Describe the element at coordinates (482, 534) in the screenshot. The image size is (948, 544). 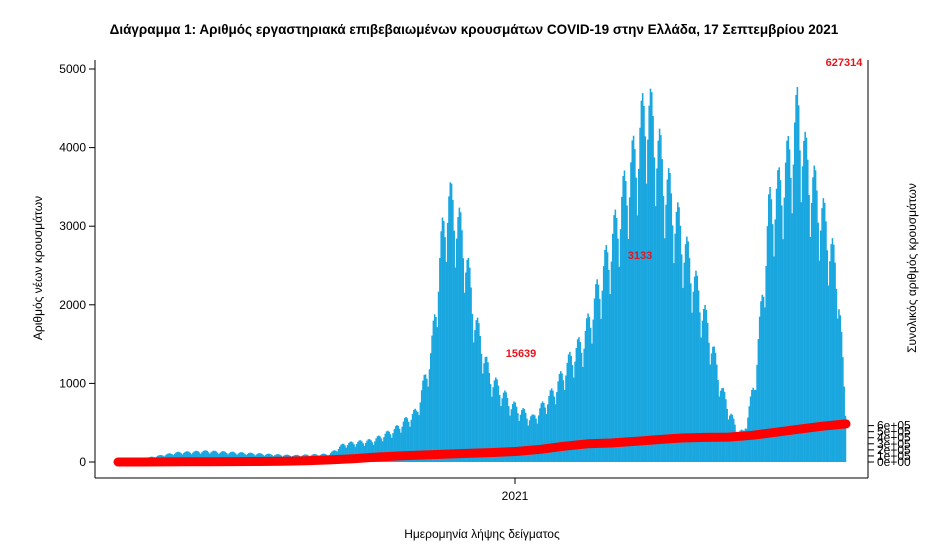
I see `x-axis-title: Ημερομηνία λήψης δείγματος` at that location.